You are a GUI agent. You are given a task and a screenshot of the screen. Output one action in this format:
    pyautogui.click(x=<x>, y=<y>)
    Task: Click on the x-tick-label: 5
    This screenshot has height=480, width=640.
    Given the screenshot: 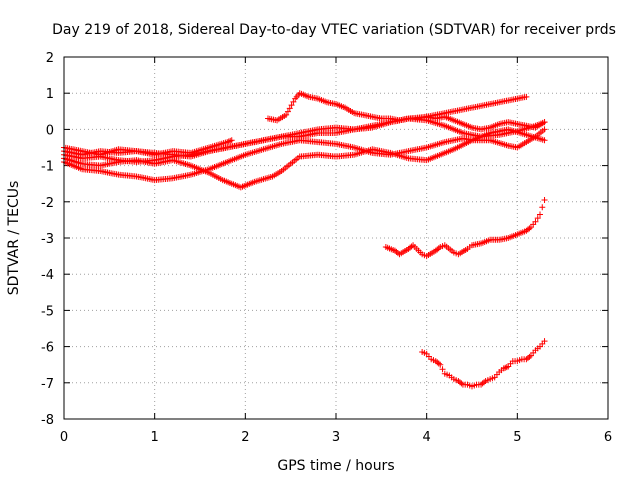 What is the action you would take?
    pyautogui.click(x=517, y=437)
    